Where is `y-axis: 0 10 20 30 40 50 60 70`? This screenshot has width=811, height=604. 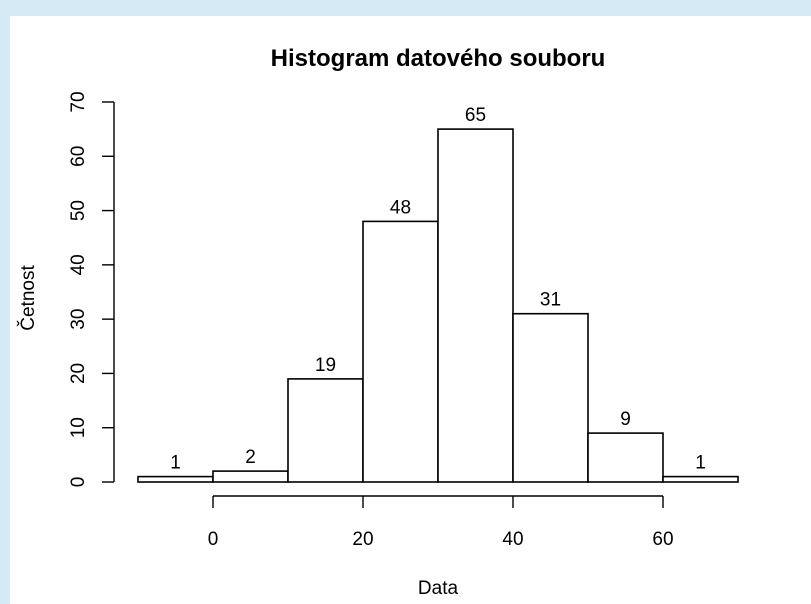
y-axis: 0 10 20 30 40 50 60 70 is located at coordinates (91, 289).